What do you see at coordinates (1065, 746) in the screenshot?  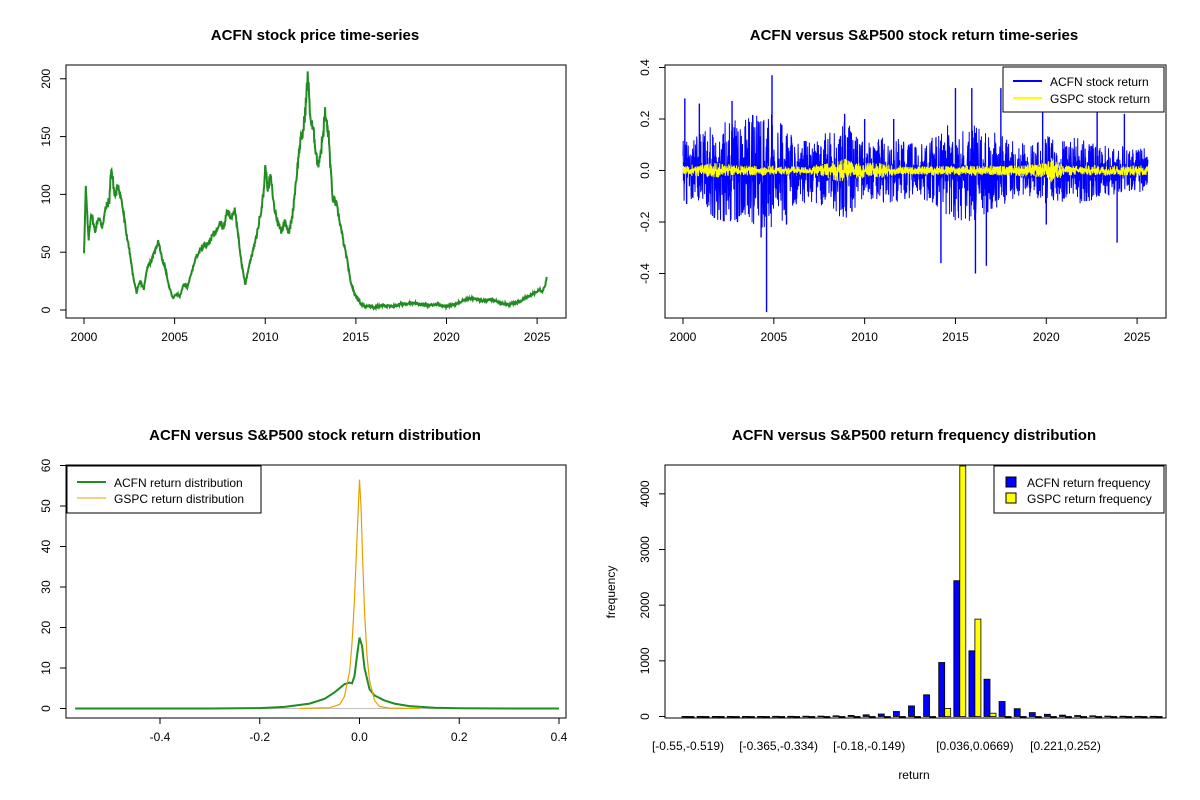 I see `histogram-x-tick-label: [0.221,0.252)` at bounding box center [1065, 746].